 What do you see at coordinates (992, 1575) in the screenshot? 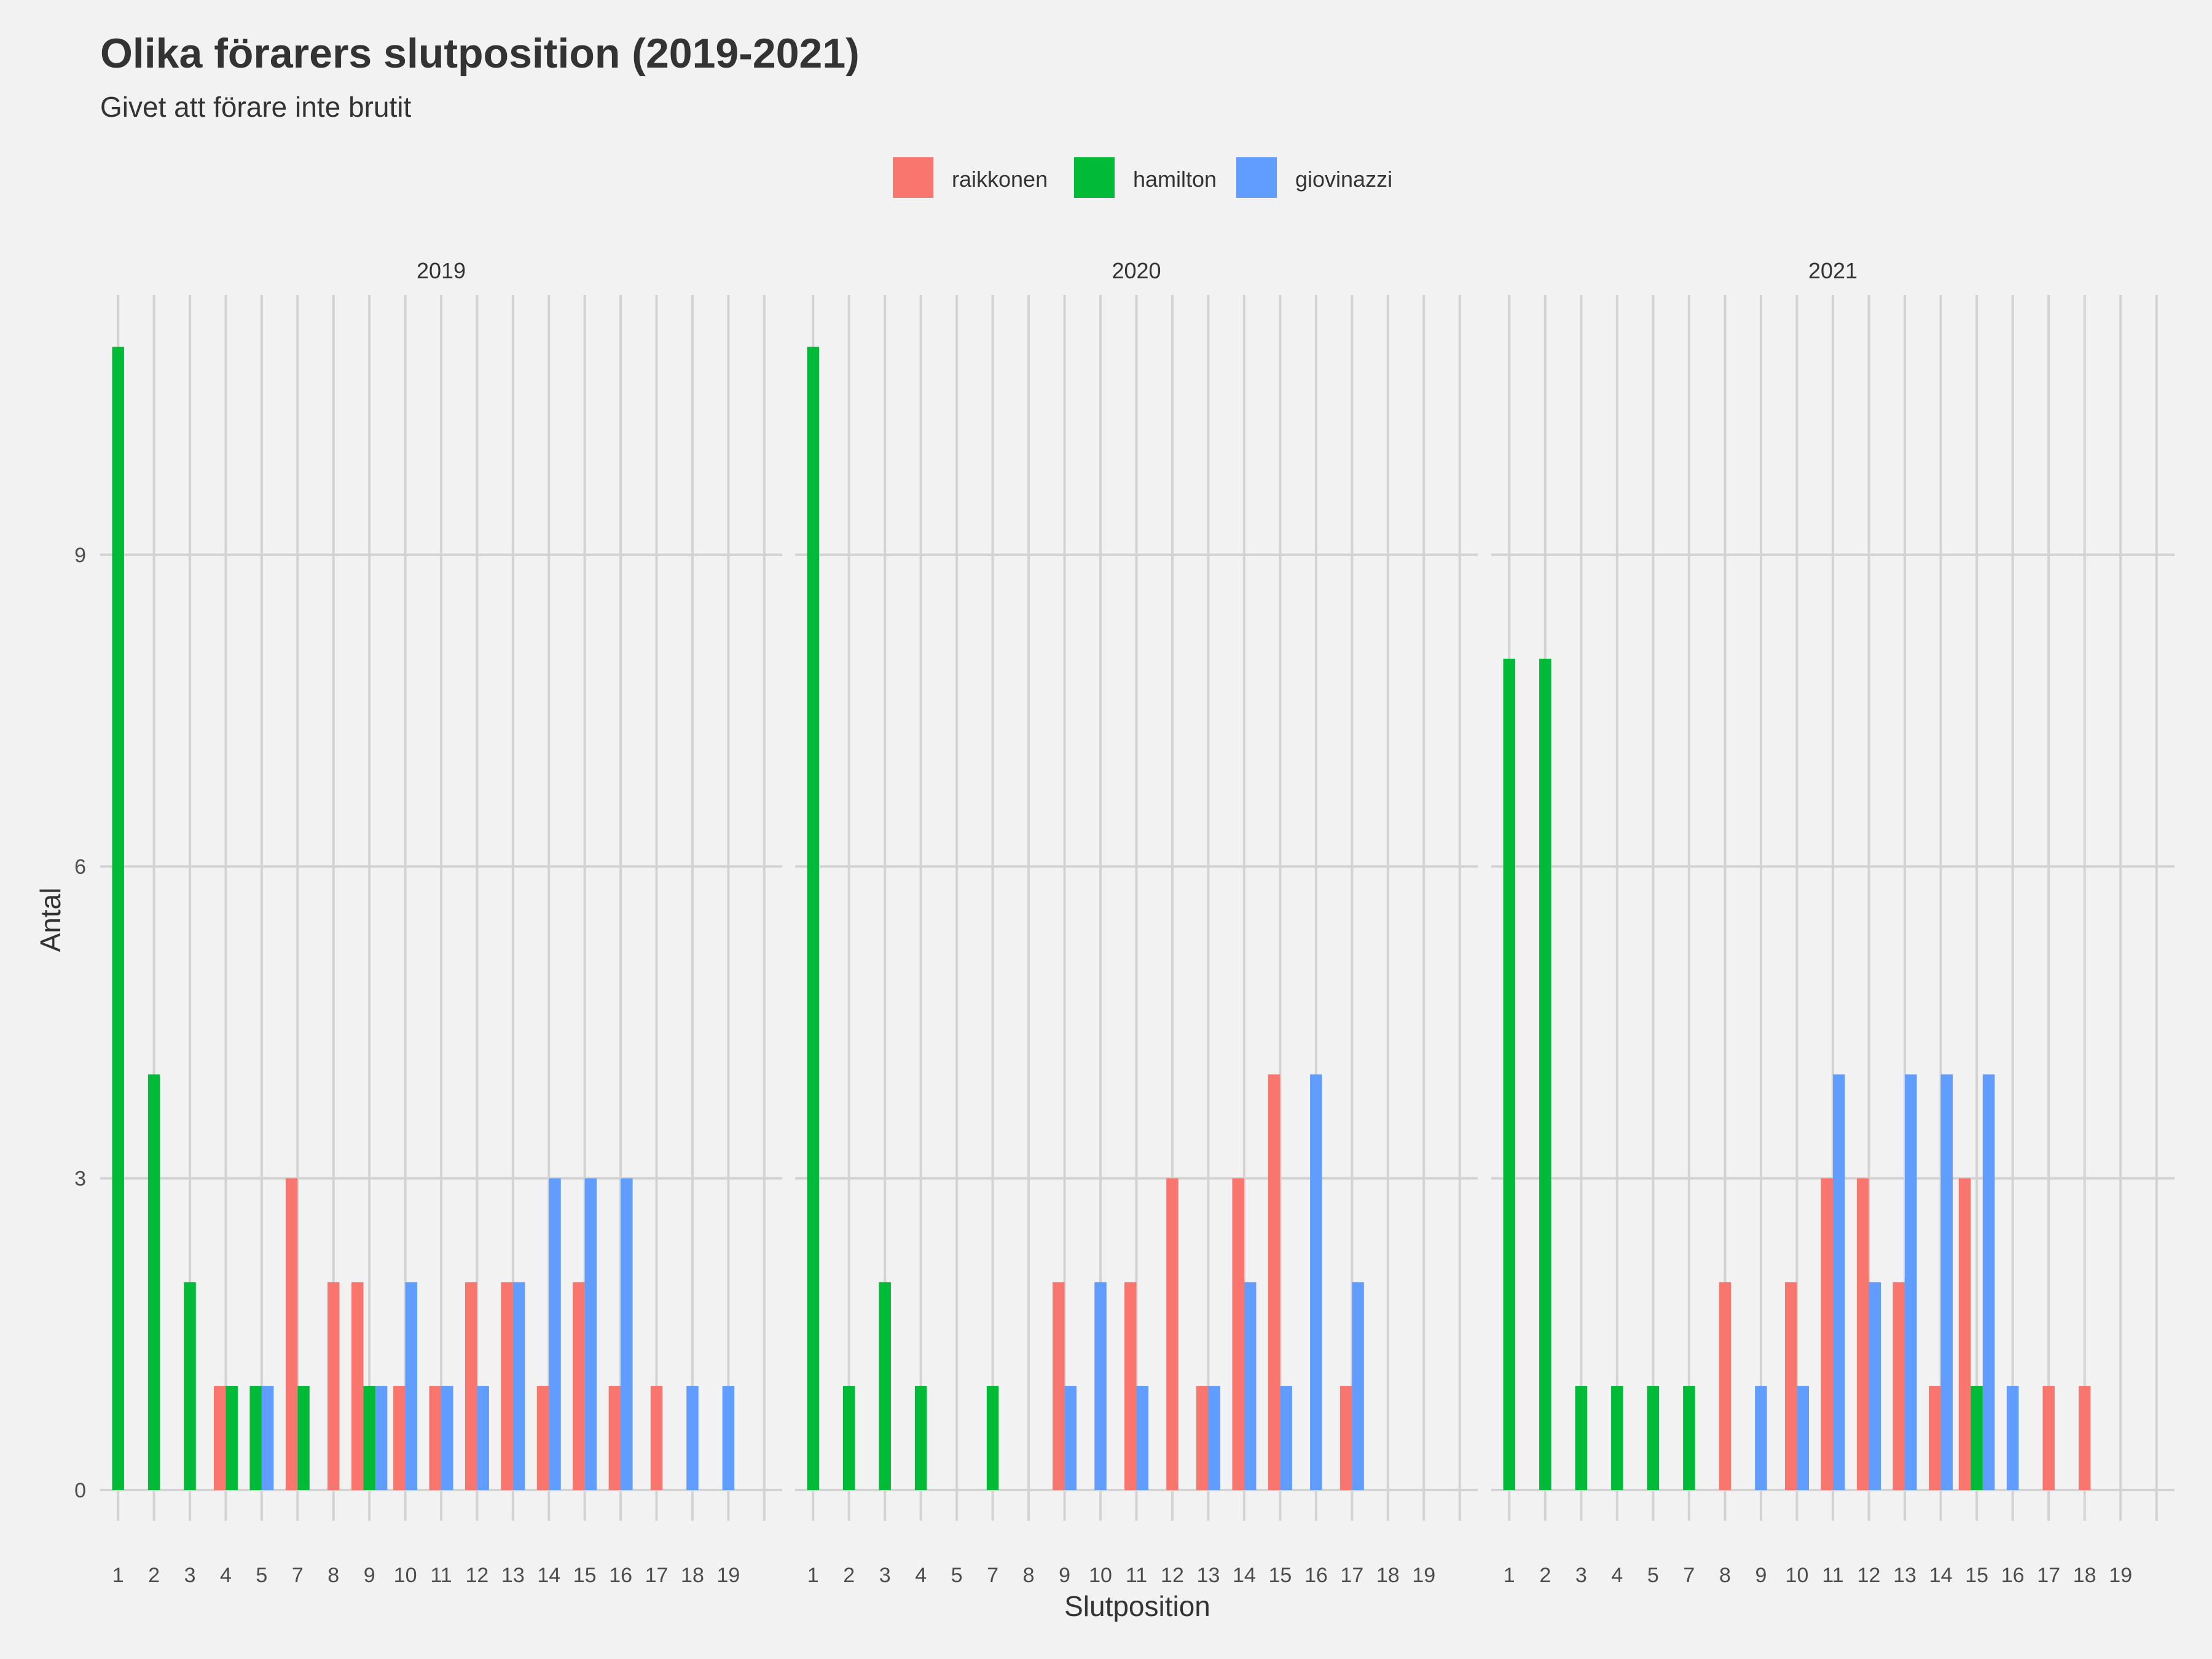
I see `x-tick-label: 7` at bounding box center [992, 1575].